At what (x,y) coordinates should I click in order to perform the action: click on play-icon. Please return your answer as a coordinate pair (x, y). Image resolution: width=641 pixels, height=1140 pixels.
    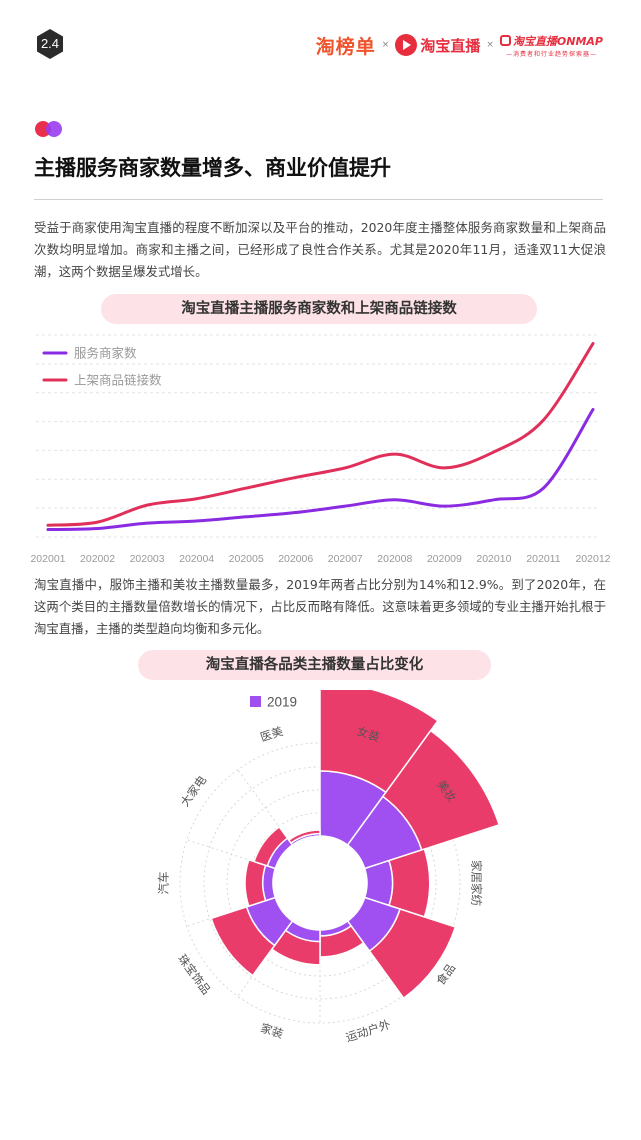
    Looking at the image, I should click on (406, 45).